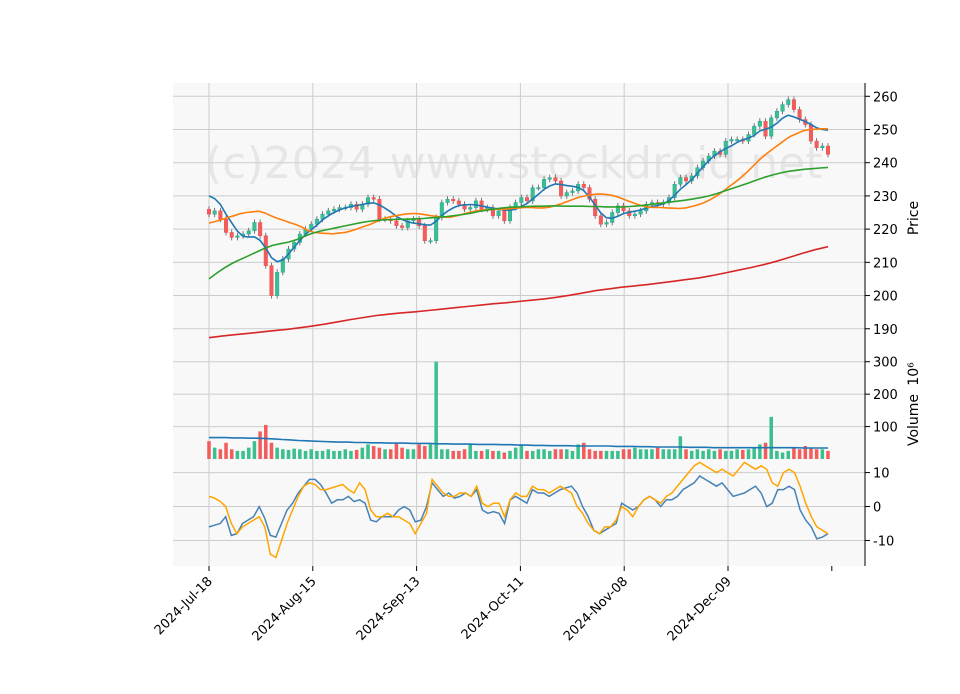 The width and height of the screenshot is (960, 694). Describe the element at coordinates (914, 420) in the screenshot. I see `volume-axis-label: Volume` at that location.